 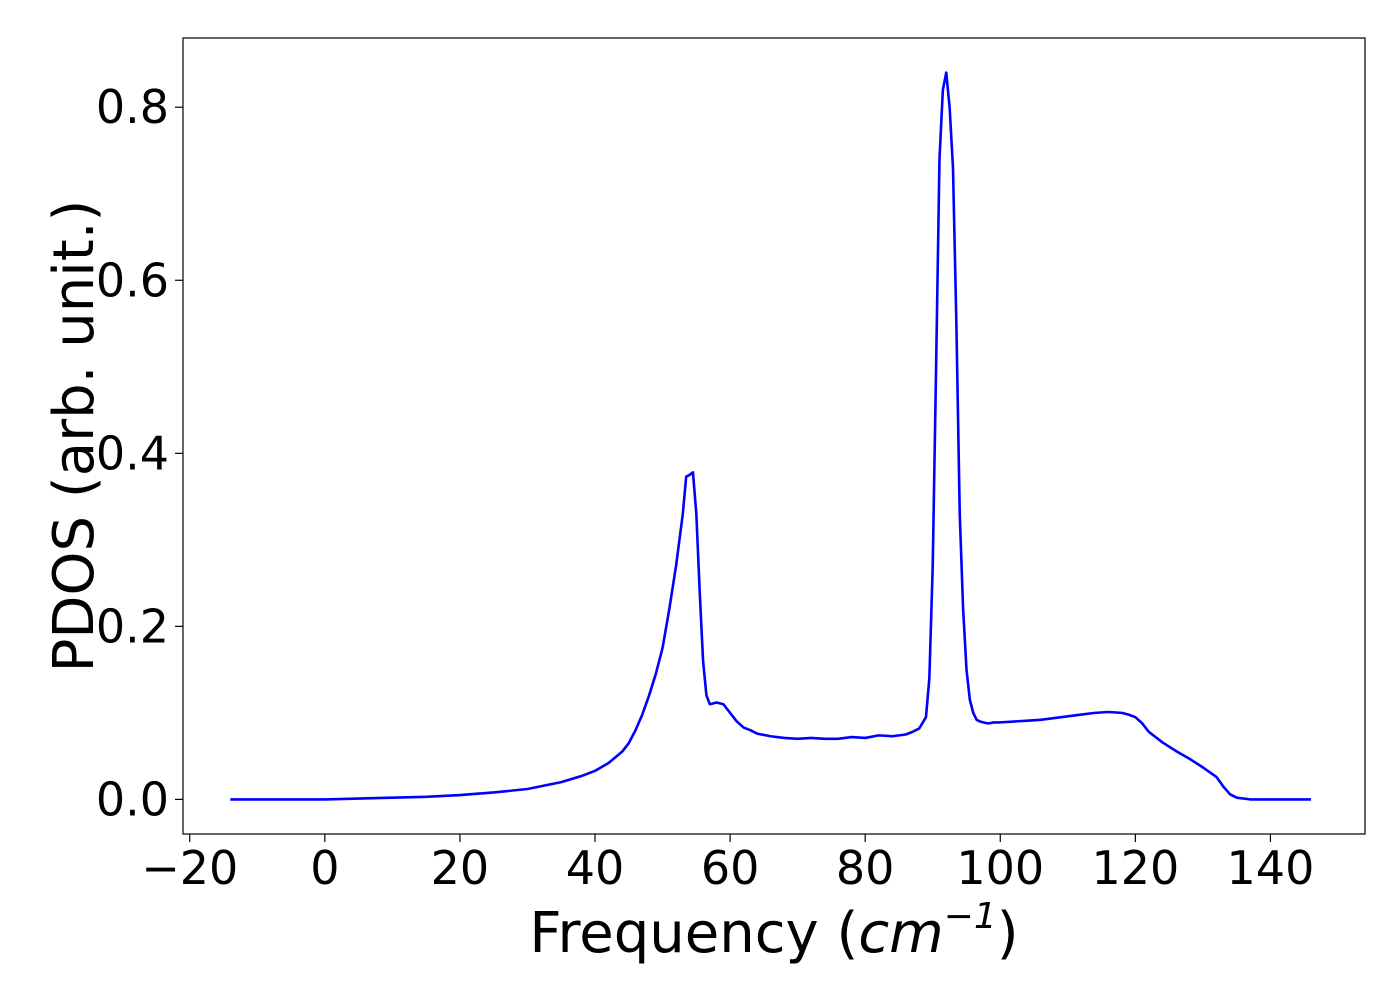 What do you see at coordinates (1135, 868) in the screenshot?
I see `x-tick-label: 120` at bounding box center [1135, 868].